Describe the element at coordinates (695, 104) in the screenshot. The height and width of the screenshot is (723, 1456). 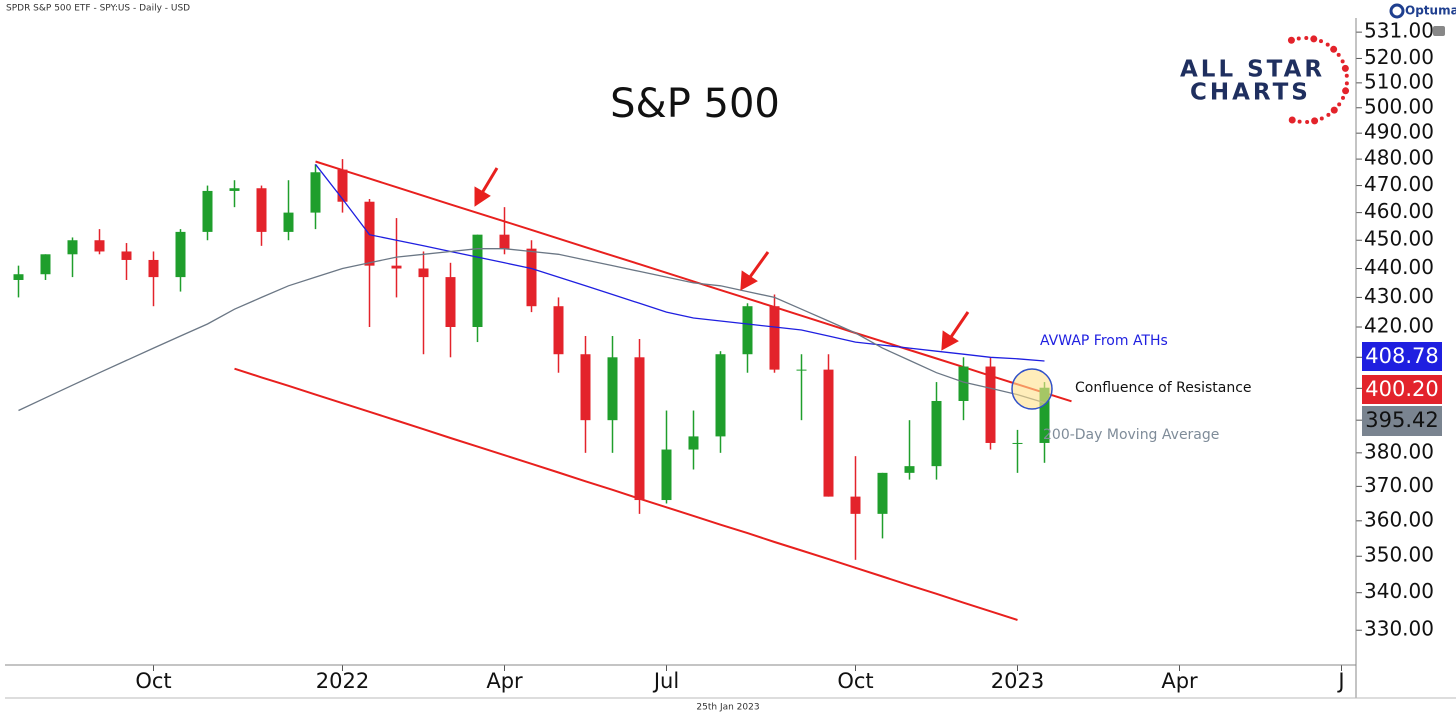
I see `chart-title: S&P 500` at that location.